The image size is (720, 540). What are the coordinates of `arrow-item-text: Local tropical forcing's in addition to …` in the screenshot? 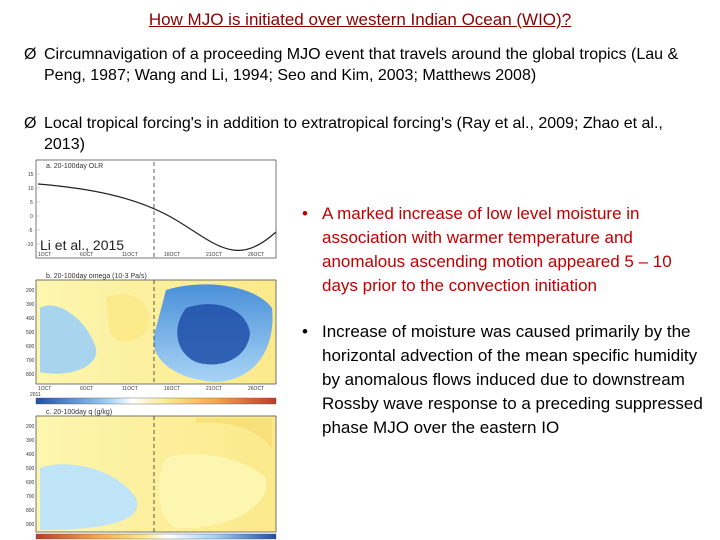 It's located at (353, 134).